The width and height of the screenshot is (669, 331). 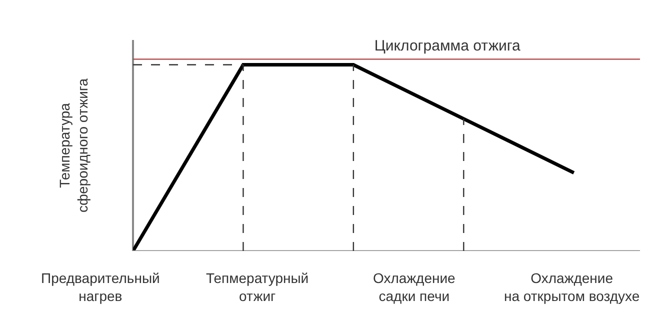 I want to click on chart-title: Циклограмма отжига, so click(x=448, y=45).